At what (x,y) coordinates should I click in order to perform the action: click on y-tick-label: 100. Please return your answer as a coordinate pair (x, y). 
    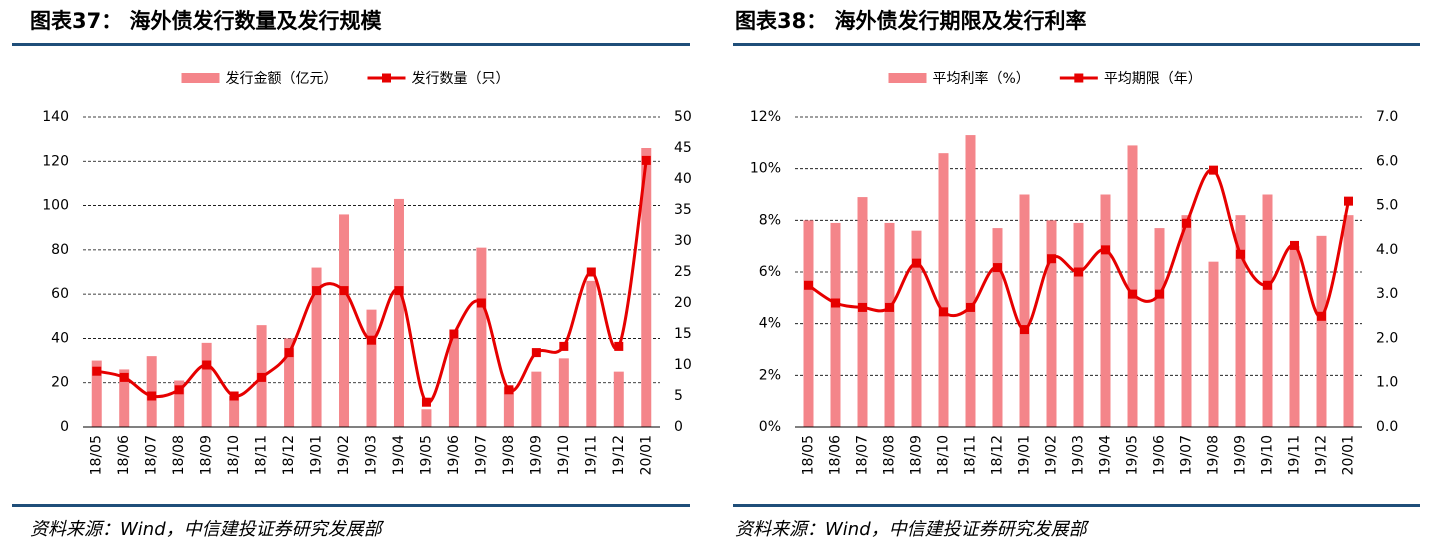
    Looking at the image, I should click on (55, 206).